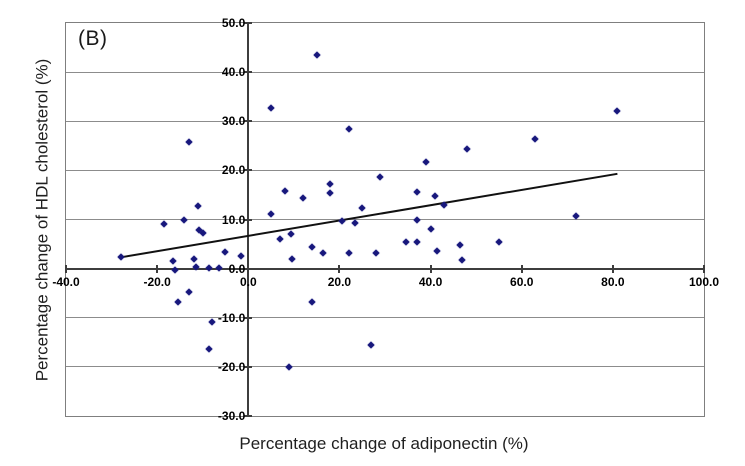  What do you see at coordinates (704, 281) in the screenshot?
I see `x-tick-label: 100.0` at bounding box center [704, 281].